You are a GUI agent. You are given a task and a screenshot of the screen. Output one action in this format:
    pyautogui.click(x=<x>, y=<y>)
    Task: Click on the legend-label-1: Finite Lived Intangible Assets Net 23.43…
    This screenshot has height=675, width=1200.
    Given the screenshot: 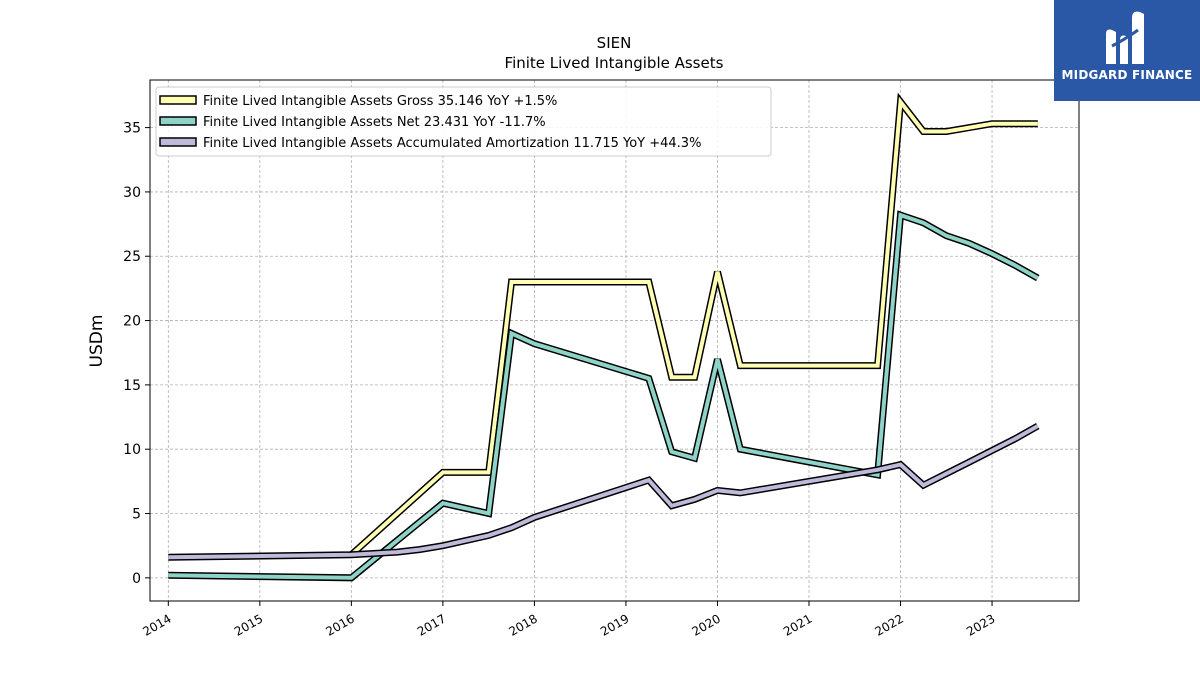 What is the action you would take?
    pyautogui.click(x=374, y=122)
    